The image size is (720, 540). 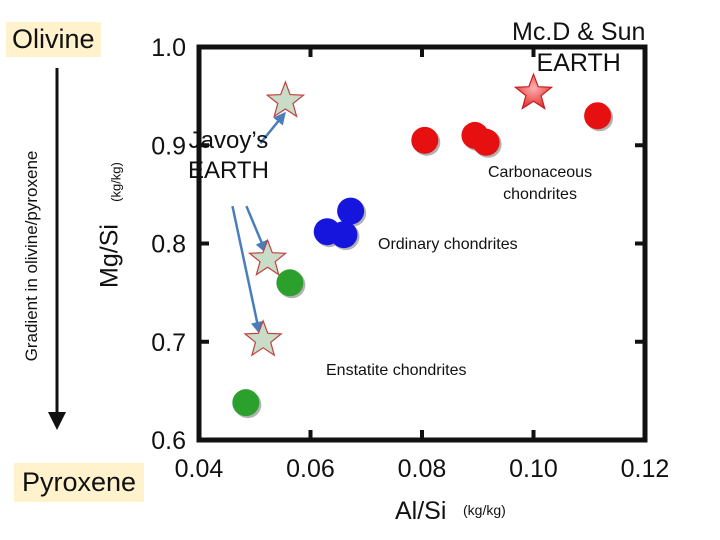 What do you see at coordinates (168, 146) in the screenshot?
I see `y-tick-label: 0.9` at bounding box center [168, 146].